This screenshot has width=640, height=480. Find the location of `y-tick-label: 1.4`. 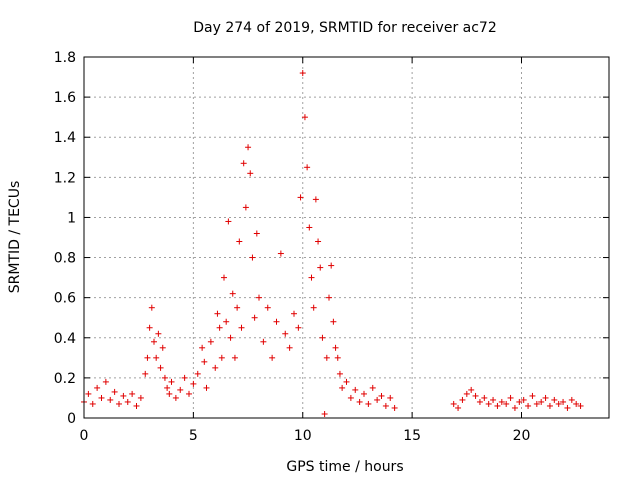

y-tick-label: 1.4 is located at coordinates (65, 138).